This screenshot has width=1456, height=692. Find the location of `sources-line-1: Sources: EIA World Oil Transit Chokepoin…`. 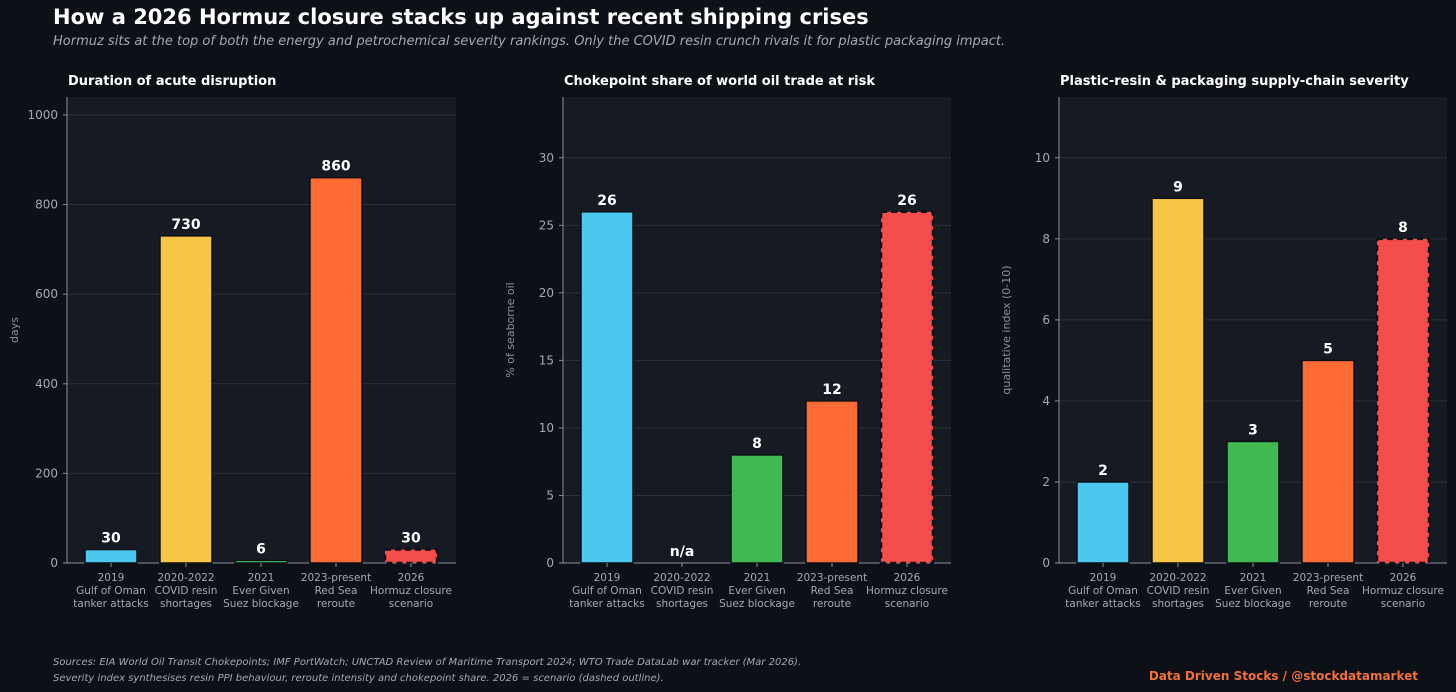

sources-line-1: Sources: EIA World Oil Transit Chokepoin… is located at coordinates (427, 662).